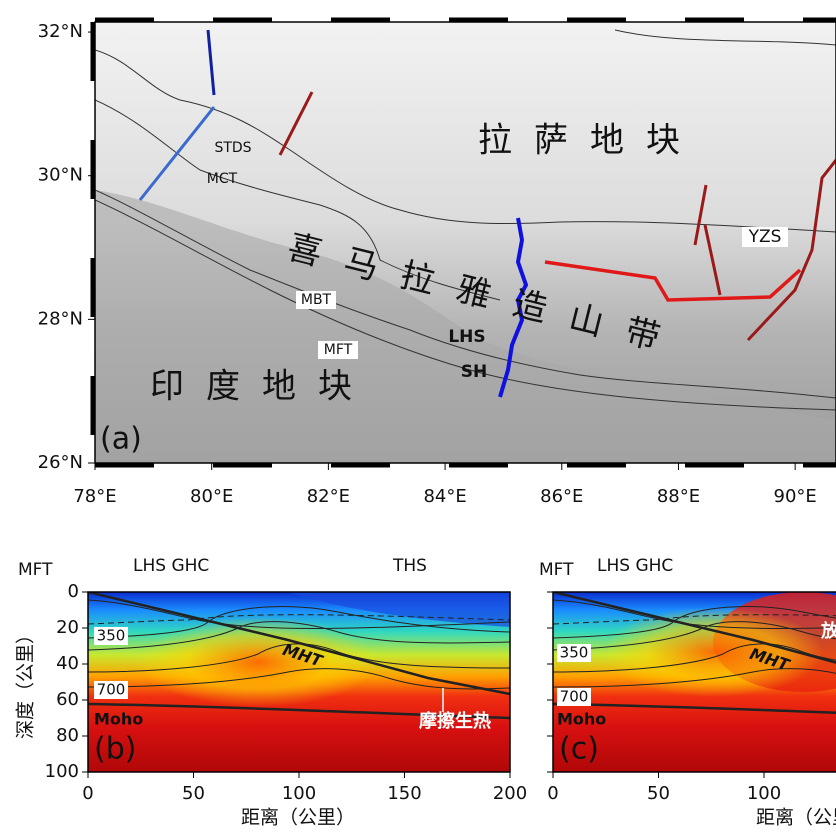  What do you see at coordinates (513, 307) in the screenshot?
I see `station-profile` at bounding box center [513, 307].